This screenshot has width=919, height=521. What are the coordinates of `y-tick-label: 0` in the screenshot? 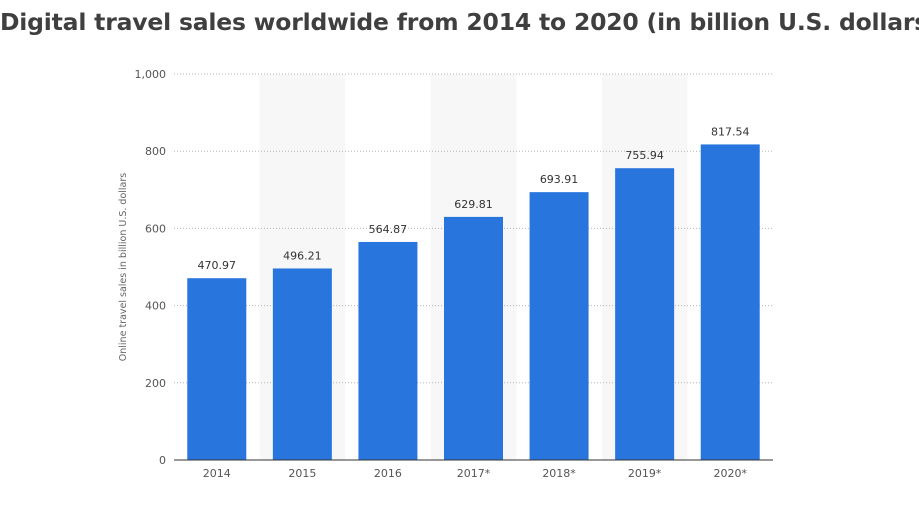 It's located at (162, 460).